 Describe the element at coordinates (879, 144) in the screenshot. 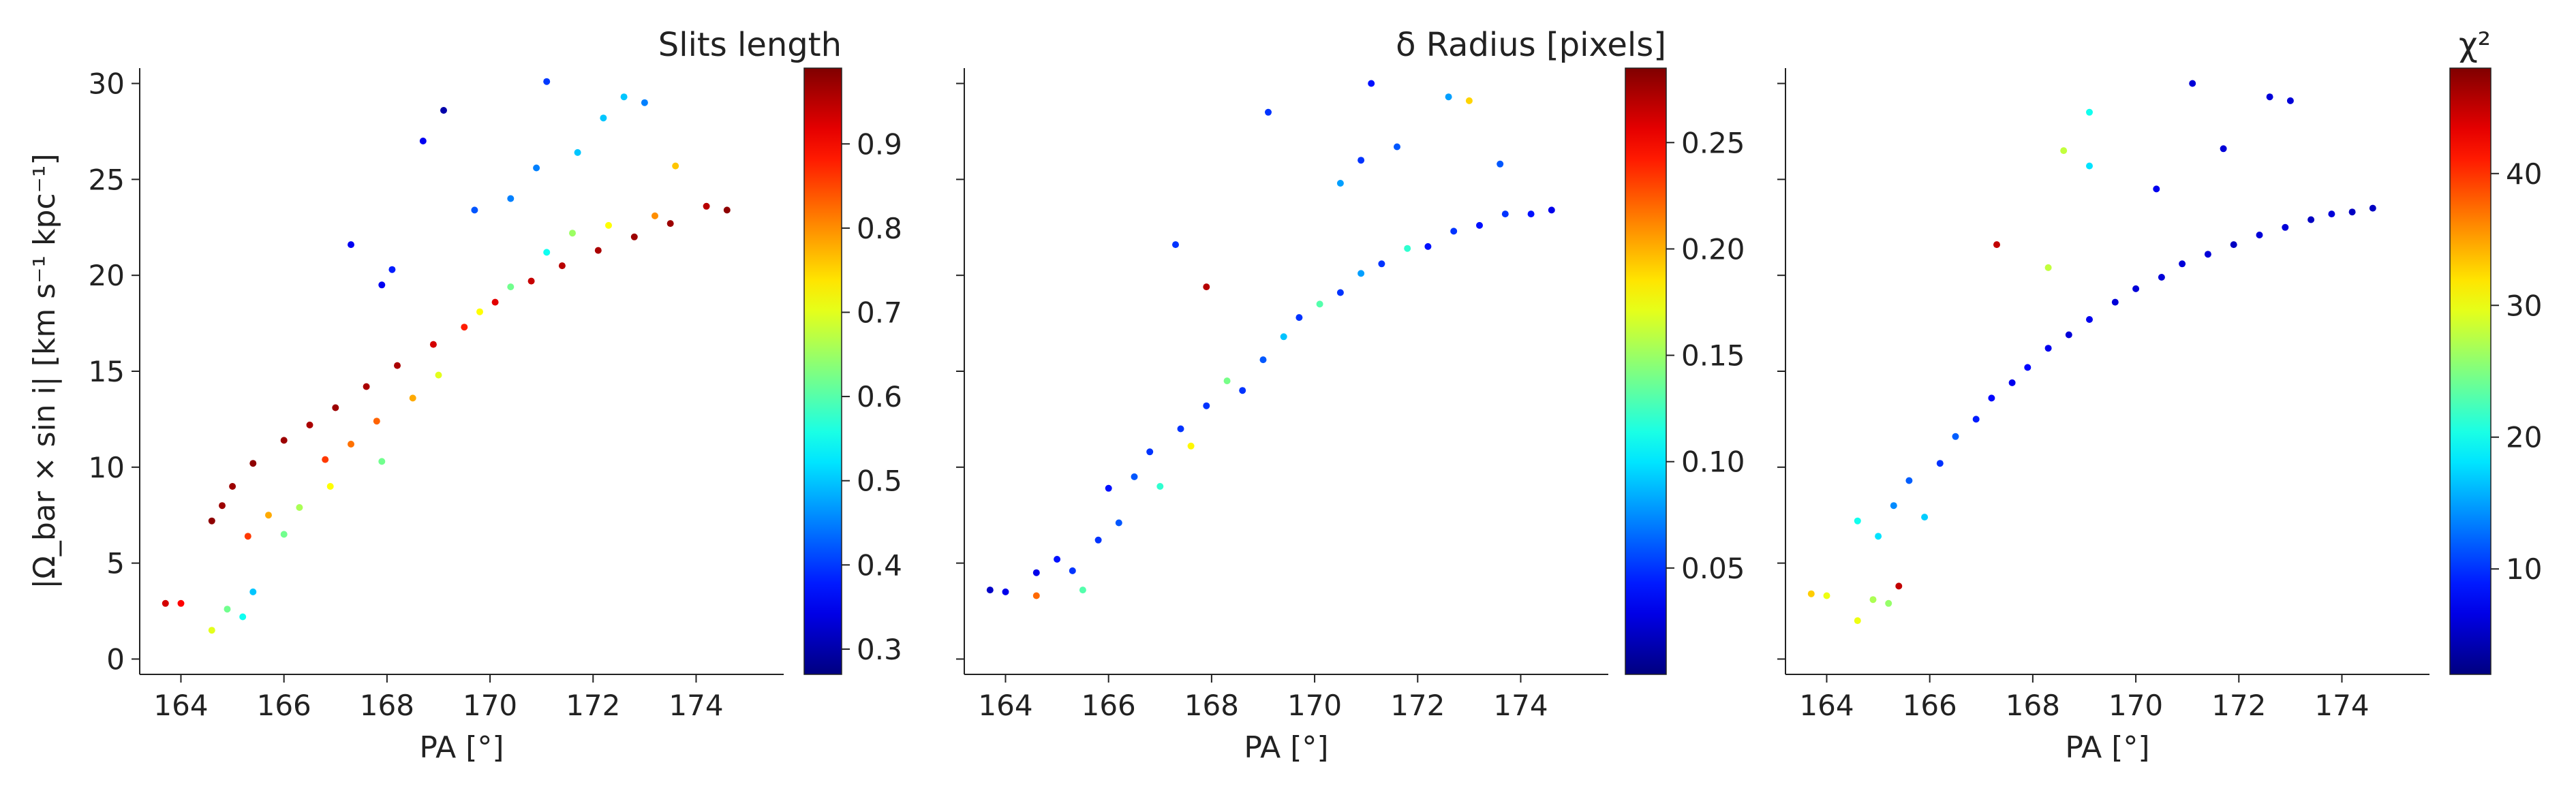

I see `colorbar-tick-label: 0.9` at that location.